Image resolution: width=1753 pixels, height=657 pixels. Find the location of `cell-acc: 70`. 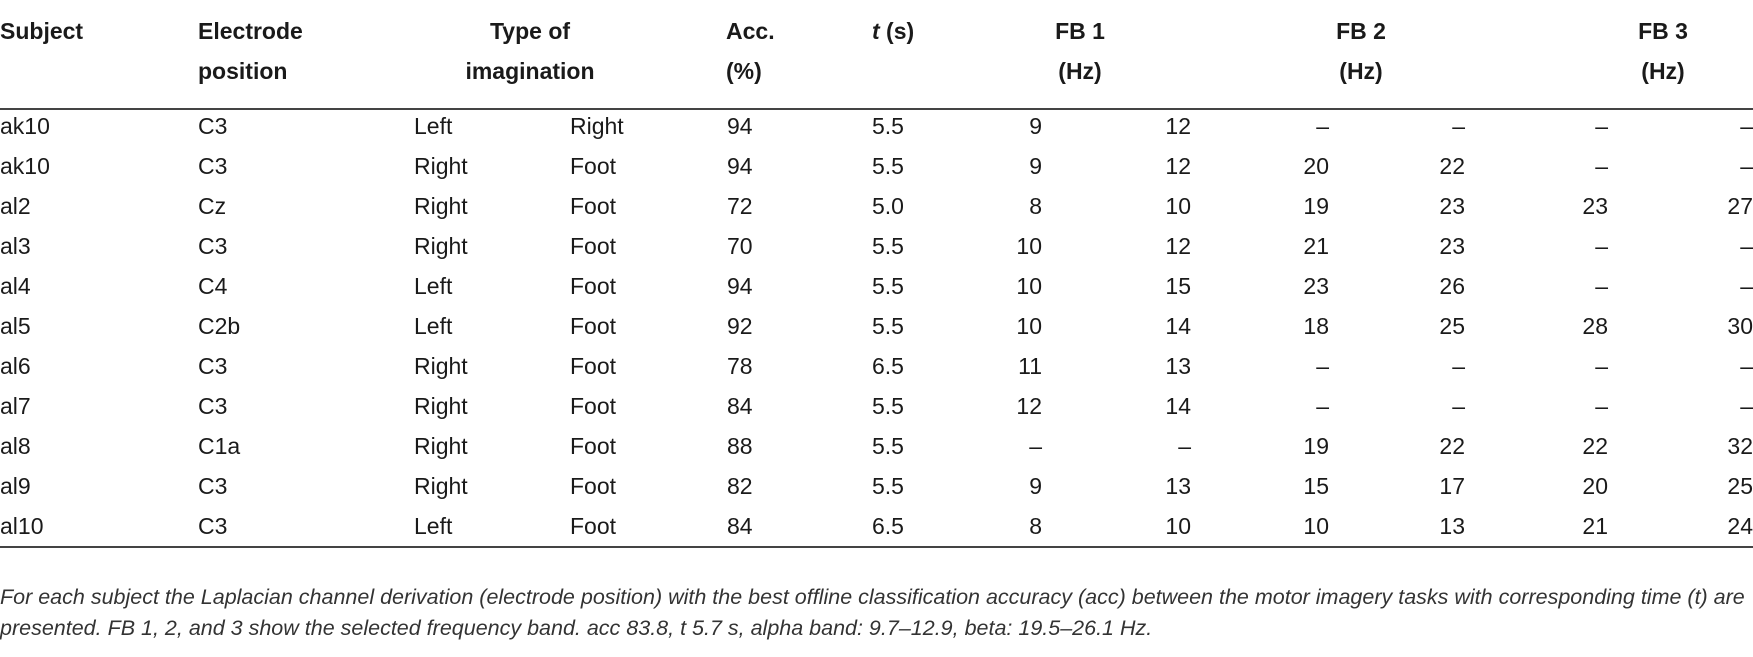

cell-acc: 70 is located at coordinates (740, 246).